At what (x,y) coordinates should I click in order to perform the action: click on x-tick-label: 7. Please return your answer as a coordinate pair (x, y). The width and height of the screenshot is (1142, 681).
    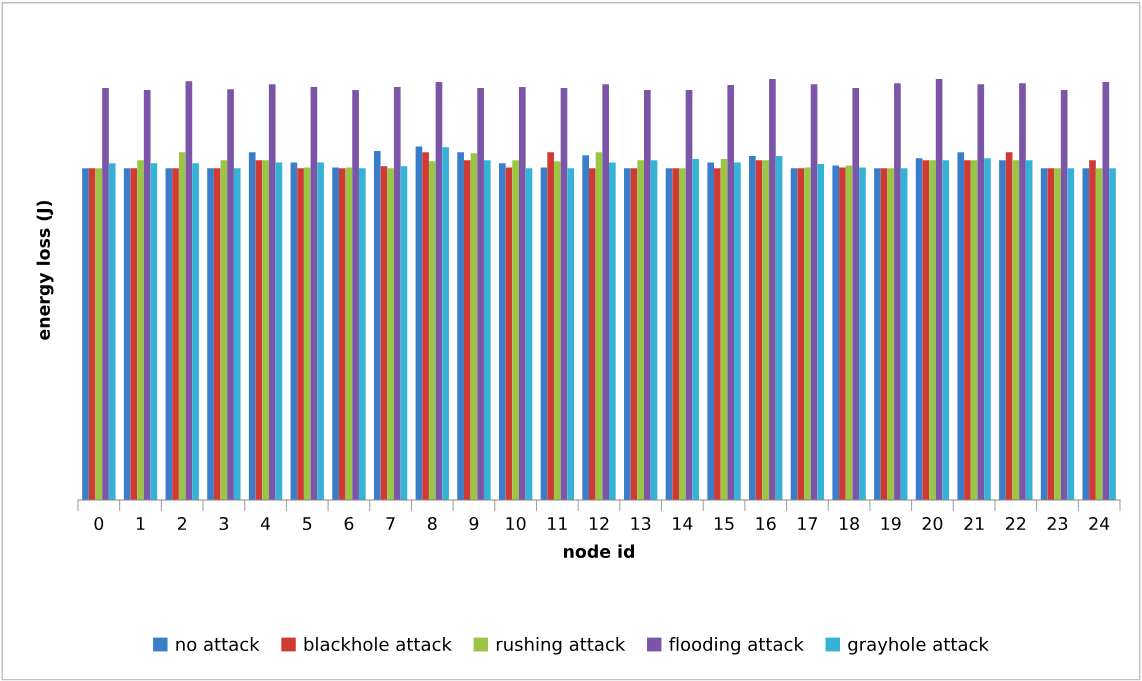
    Looking at the image, I should click on (390, 523).